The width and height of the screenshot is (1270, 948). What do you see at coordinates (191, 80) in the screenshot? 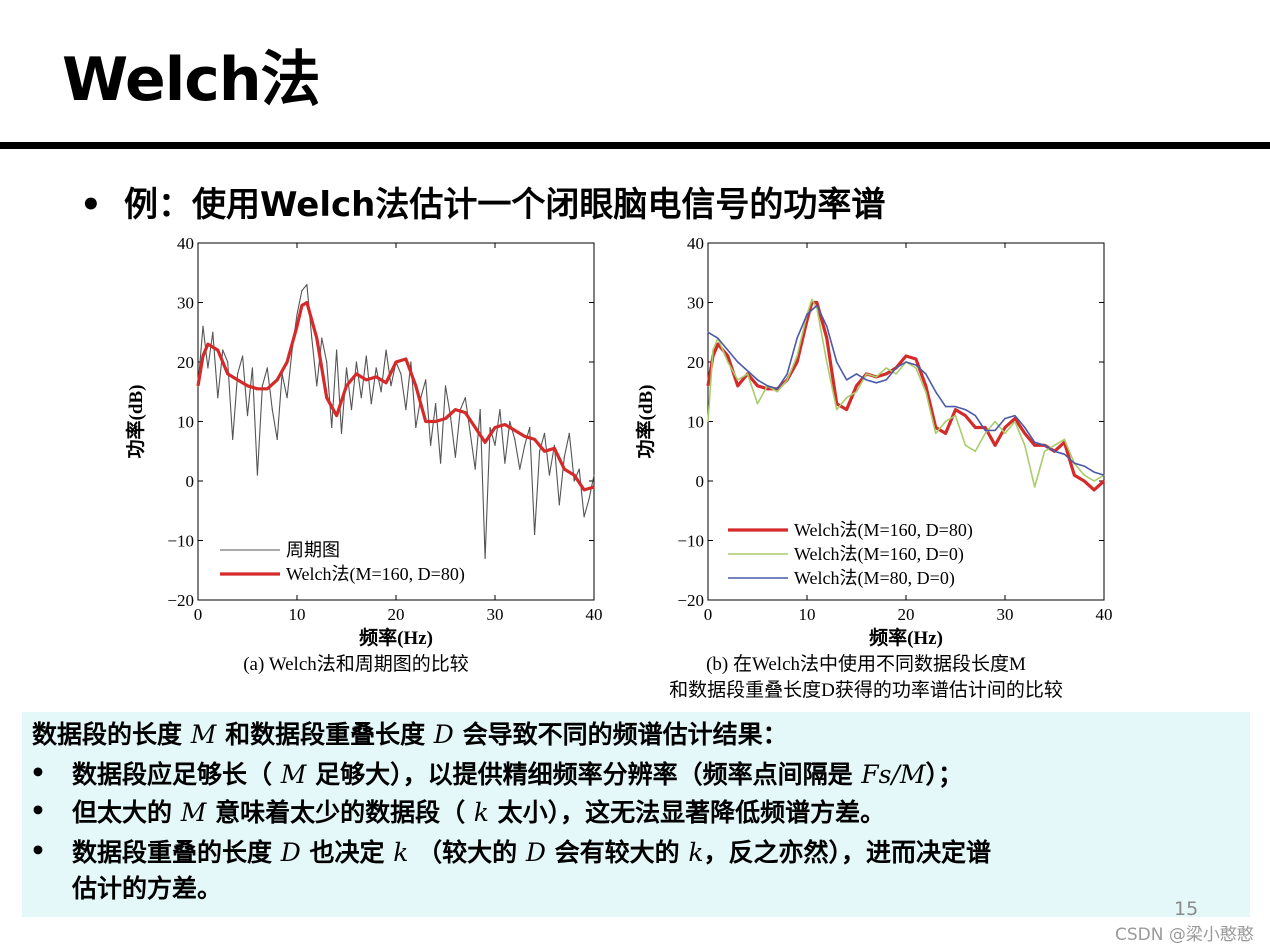
I see `slide-title: Welch法` at bounding box center [191, 80].